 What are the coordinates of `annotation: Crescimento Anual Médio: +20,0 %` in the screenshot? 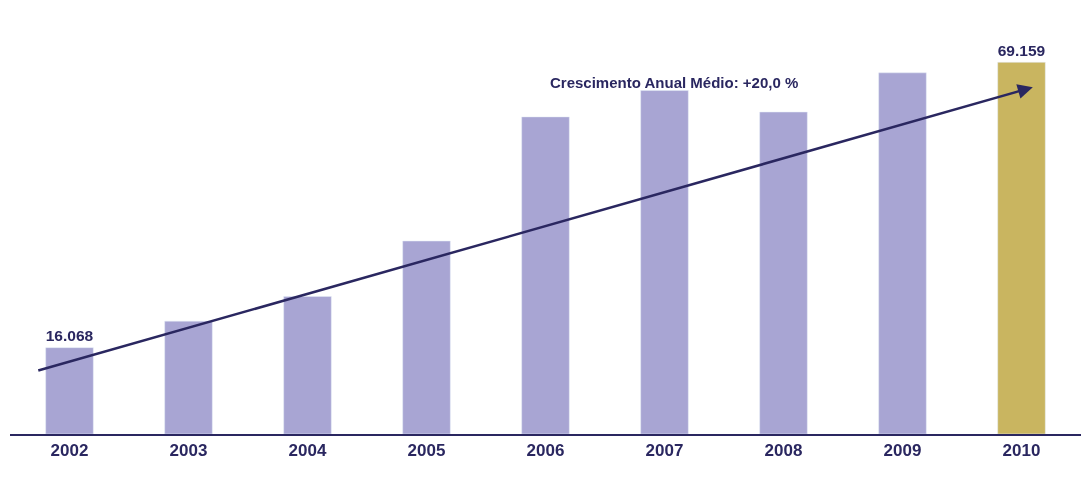 It's located at (674, 82).